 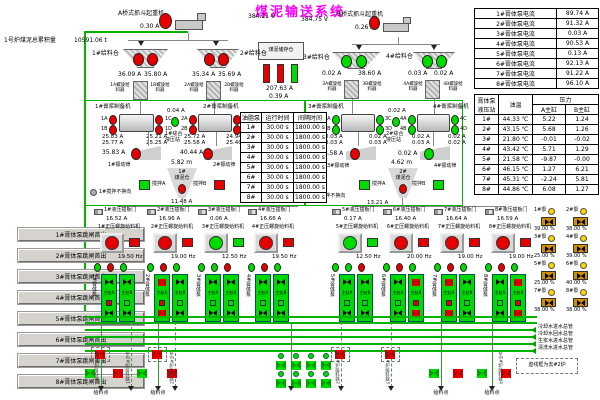 I want to click on crane-b-status, so click(x=374, y=23).